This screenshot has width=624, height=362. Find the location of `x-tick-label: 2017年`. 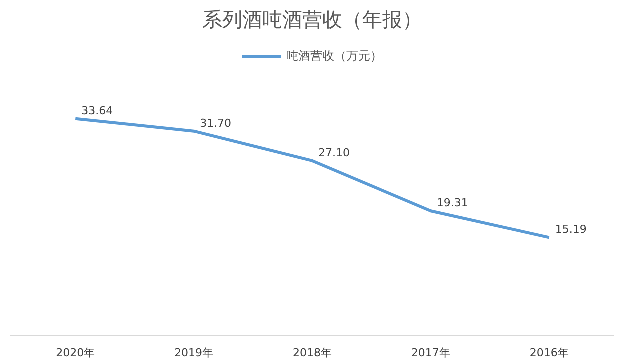

x-tick-label: 2017年 is located at coordinates (430, 353).